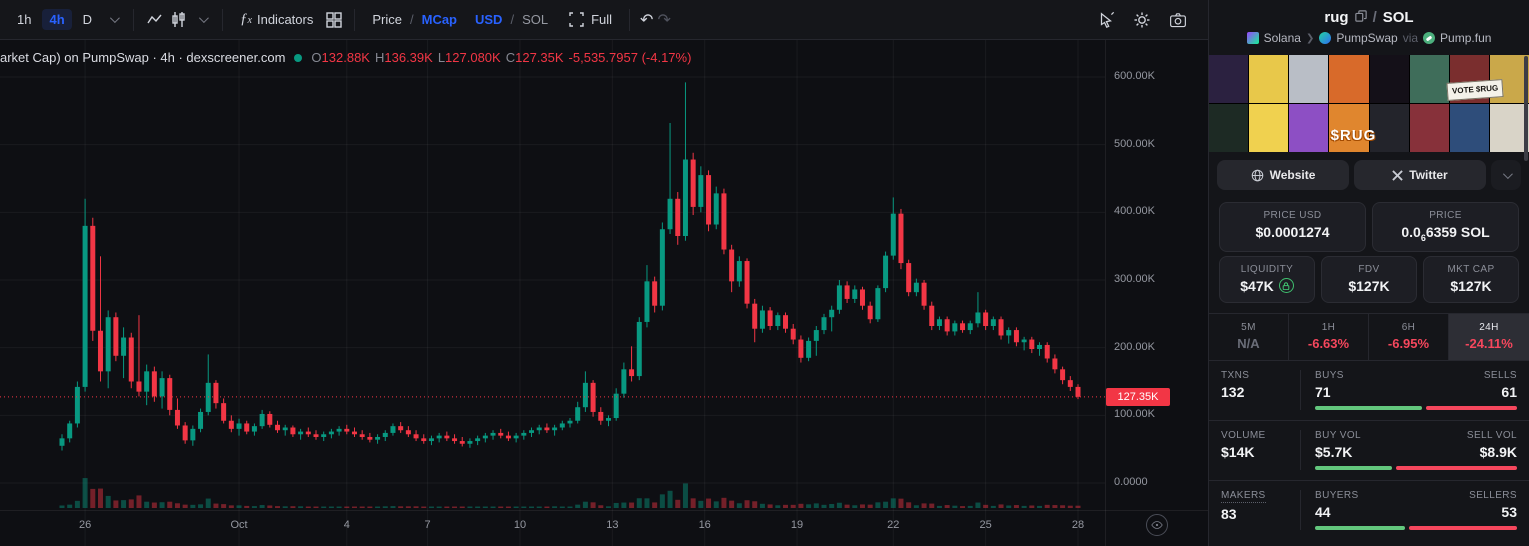 The image size is (1529, 546). Describe the element at coordinates (1509, 511) in the screenshot. I see `sellers-value: 53` at that location.